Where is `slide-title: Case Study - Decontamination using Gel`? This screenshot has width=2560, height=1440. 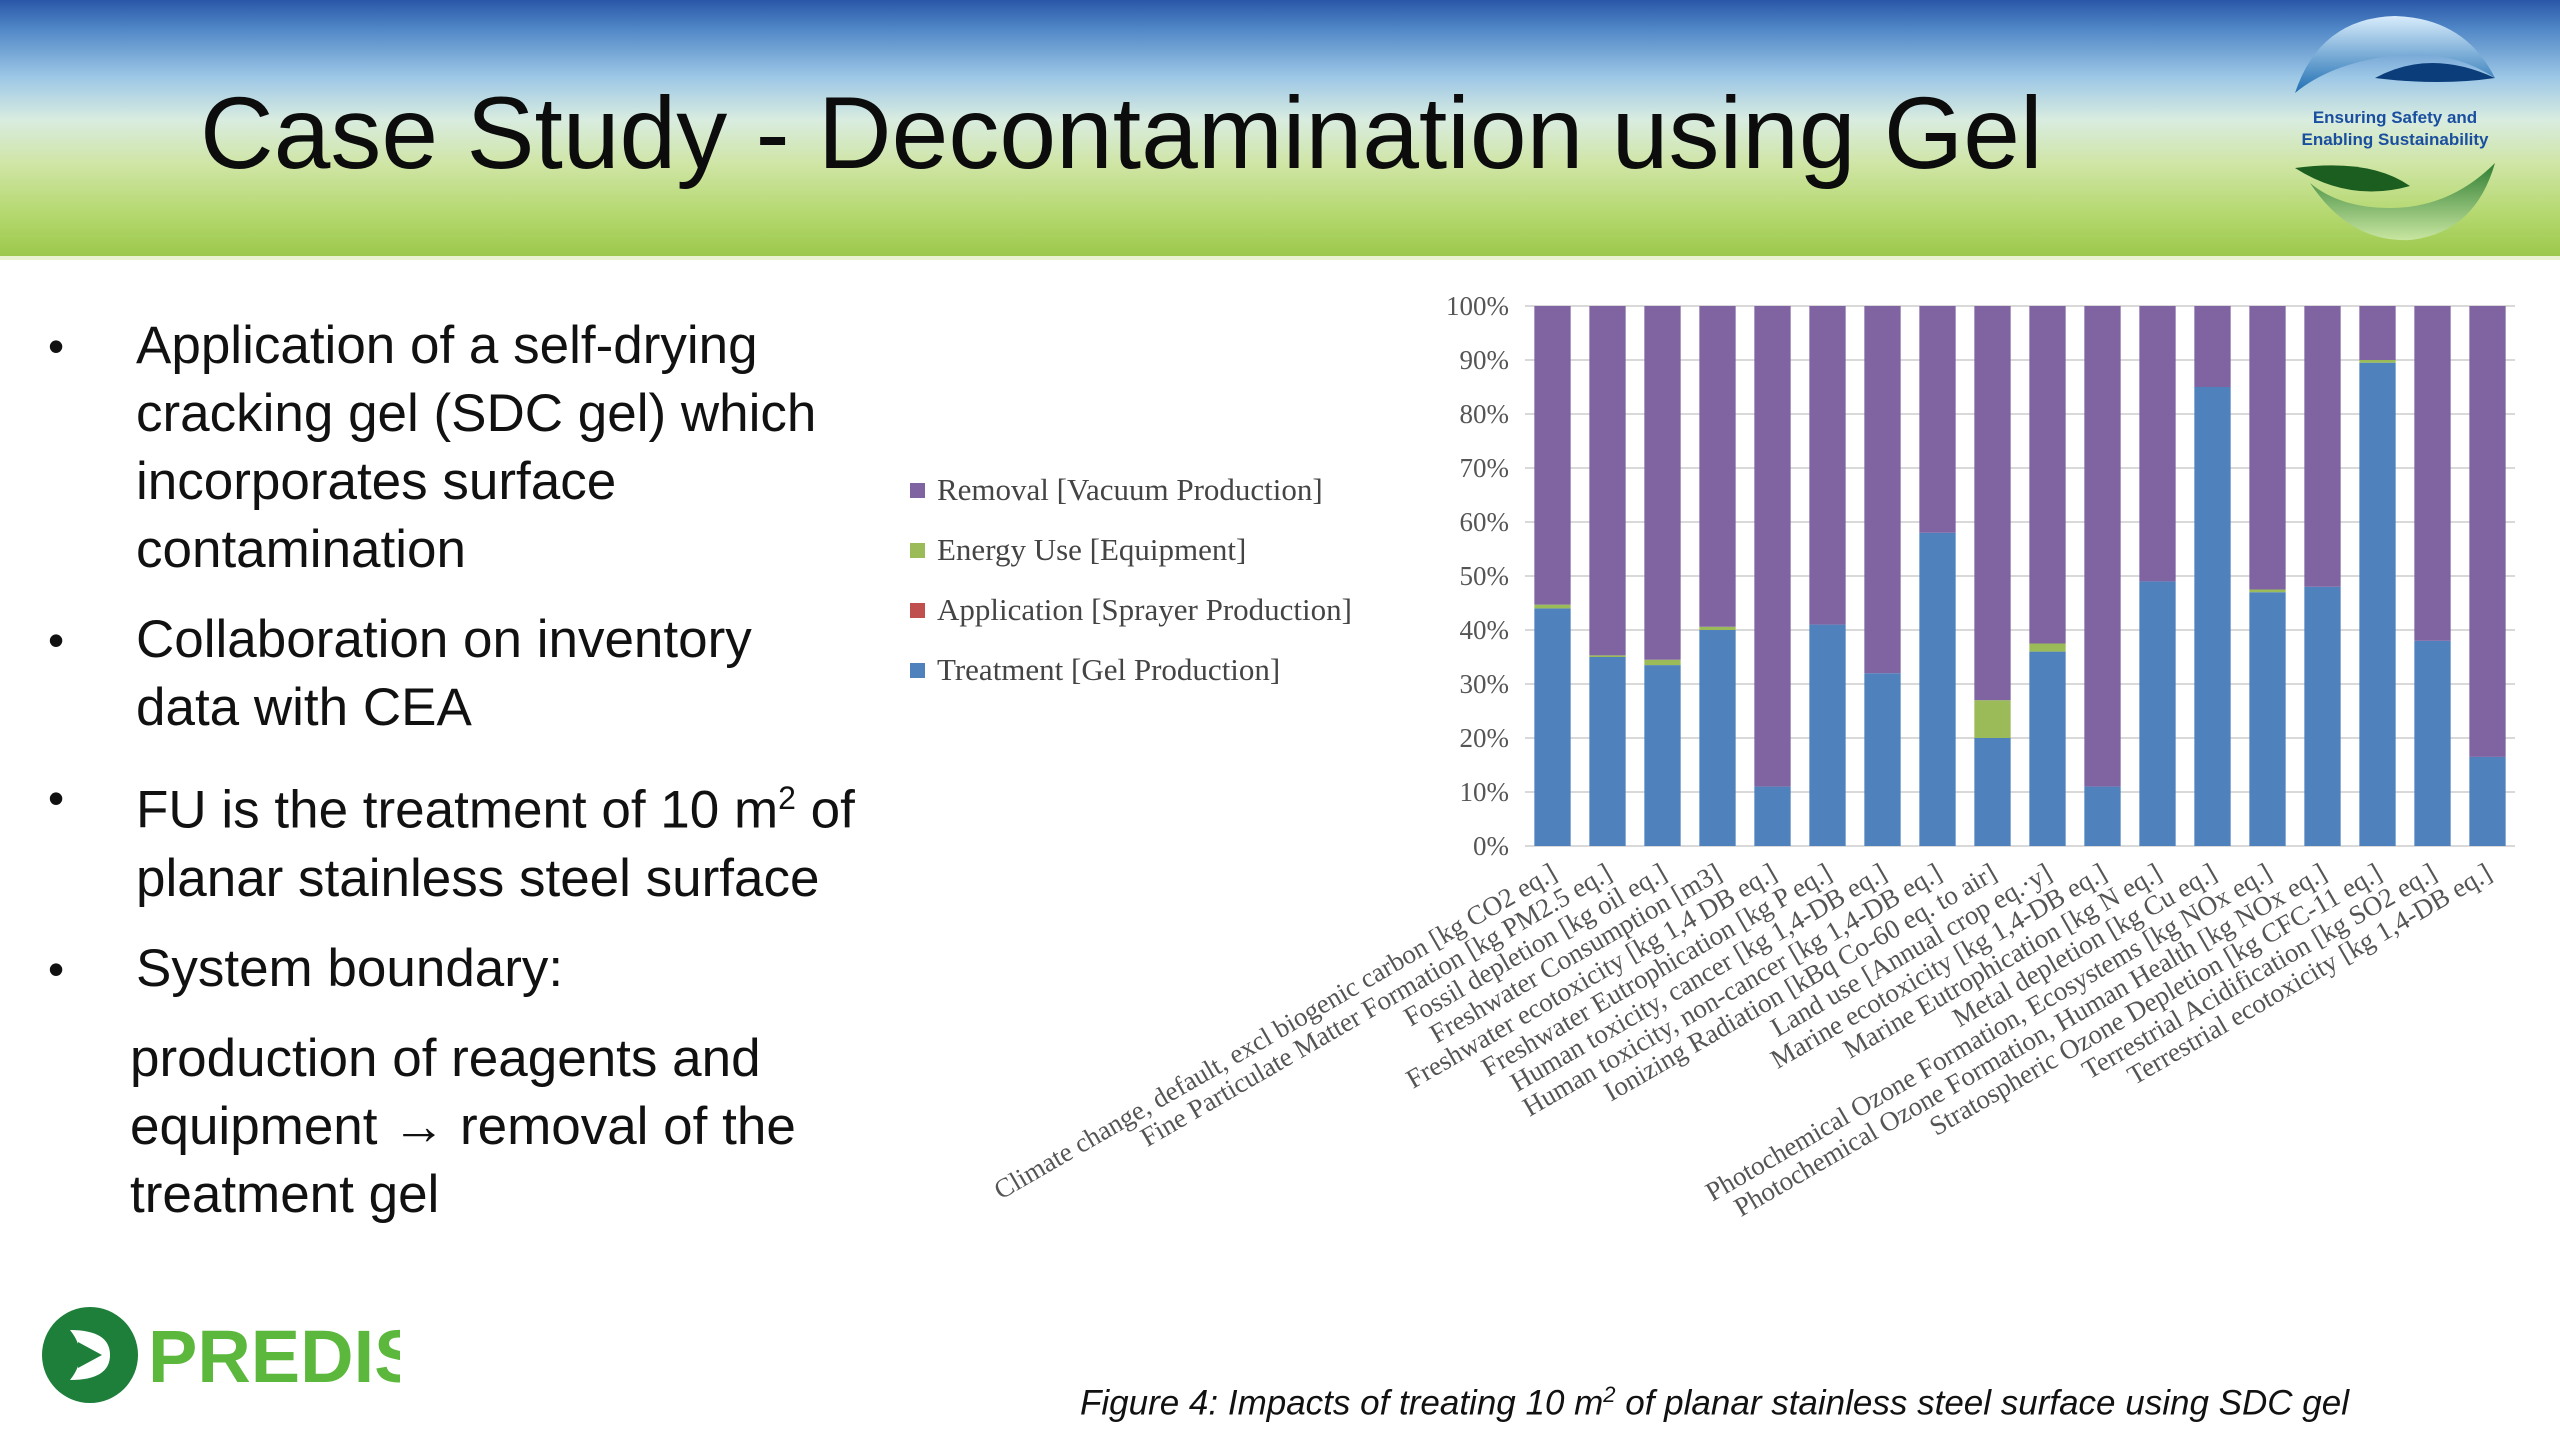 slide-title: Case Study - Decontamination using Gel is located at coordinates (1121, 133).